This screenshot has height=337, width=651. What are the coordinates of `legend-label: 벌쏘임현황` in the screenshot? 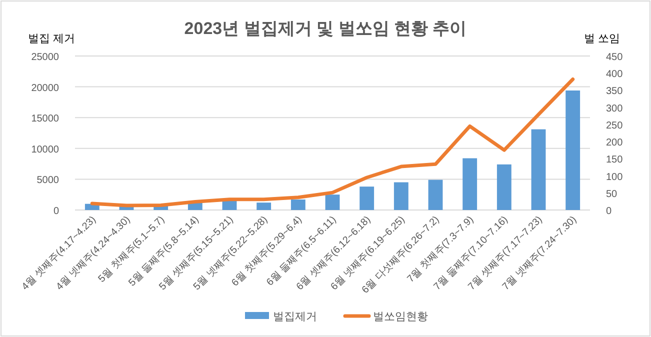 It's located at (400, 317).